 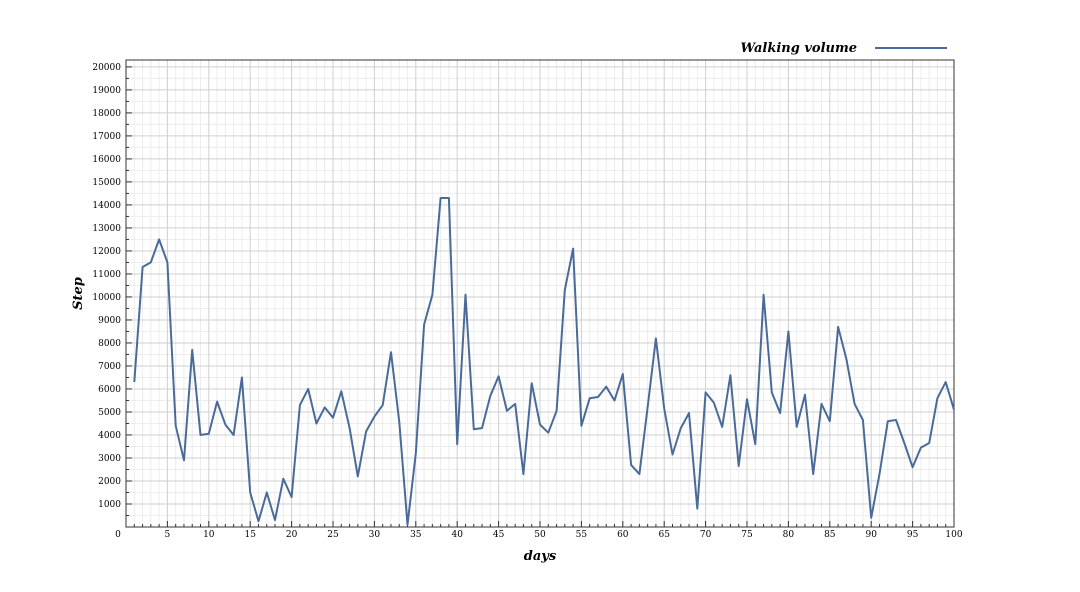 What do you see at coordinates (799, 48) in the screenshot?
I see `legend-label-walking-volume: Walking volume` at bounding box center [799, 48].